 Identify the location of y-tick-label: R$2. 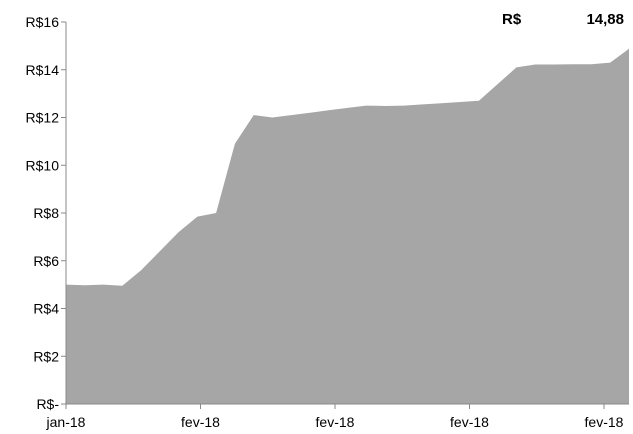
(46, 356).